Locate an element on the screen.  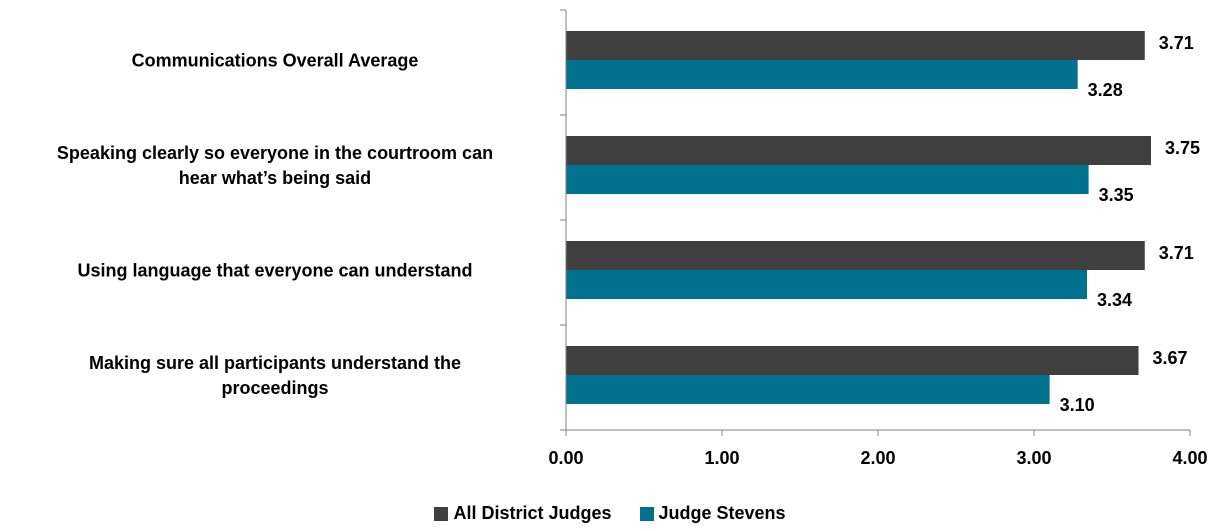
data-label-all-district-judges-0: 3.71 is located at coordinates (1176, 43).